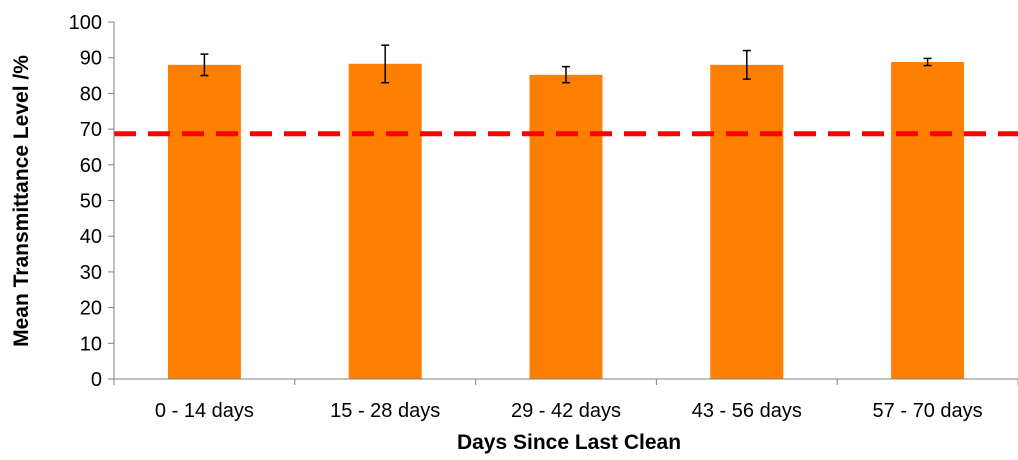  I want to click on x-axis-title: Days Since Last Clean, so click(569, 442).